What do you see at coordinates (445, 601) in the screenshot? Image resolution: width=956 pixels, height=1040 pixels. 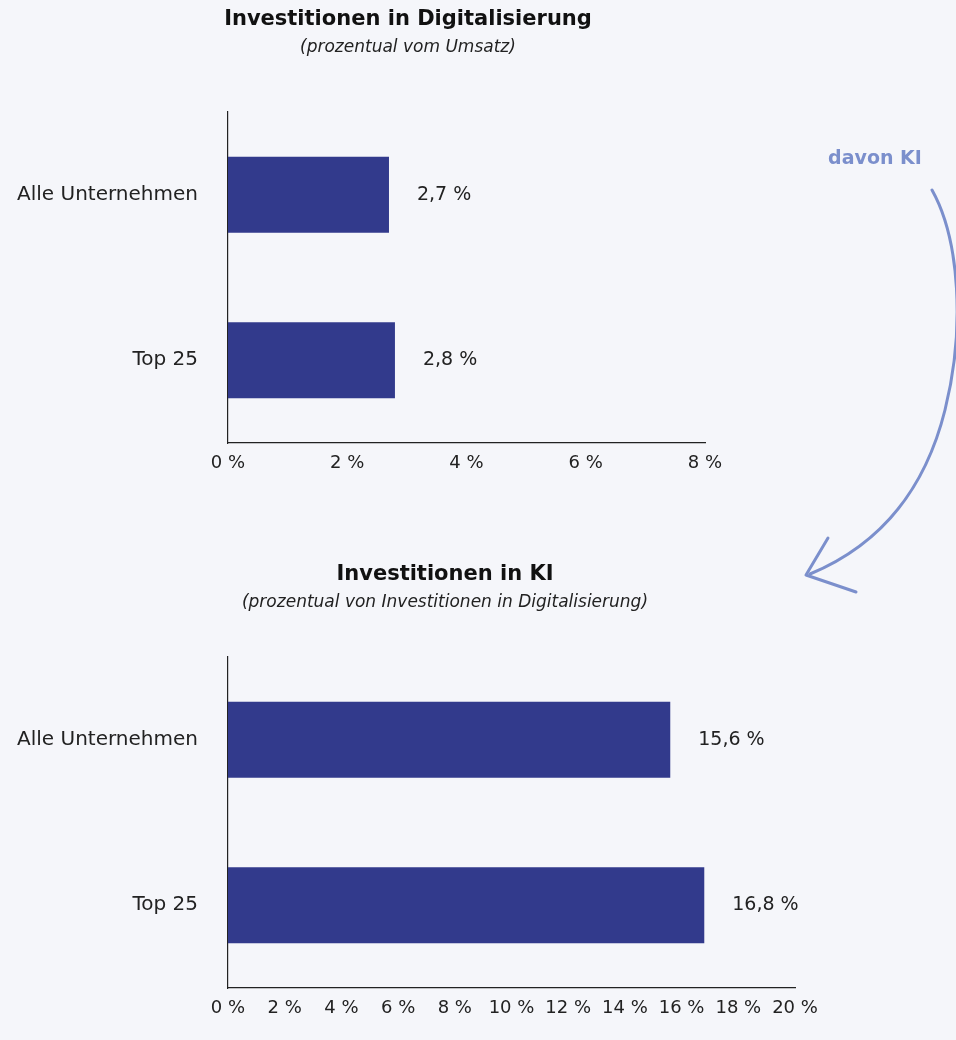 I see `chart-subtitle: (prozentual von Investitionen in Digitalisierung)` at bounding box center [445, 601].